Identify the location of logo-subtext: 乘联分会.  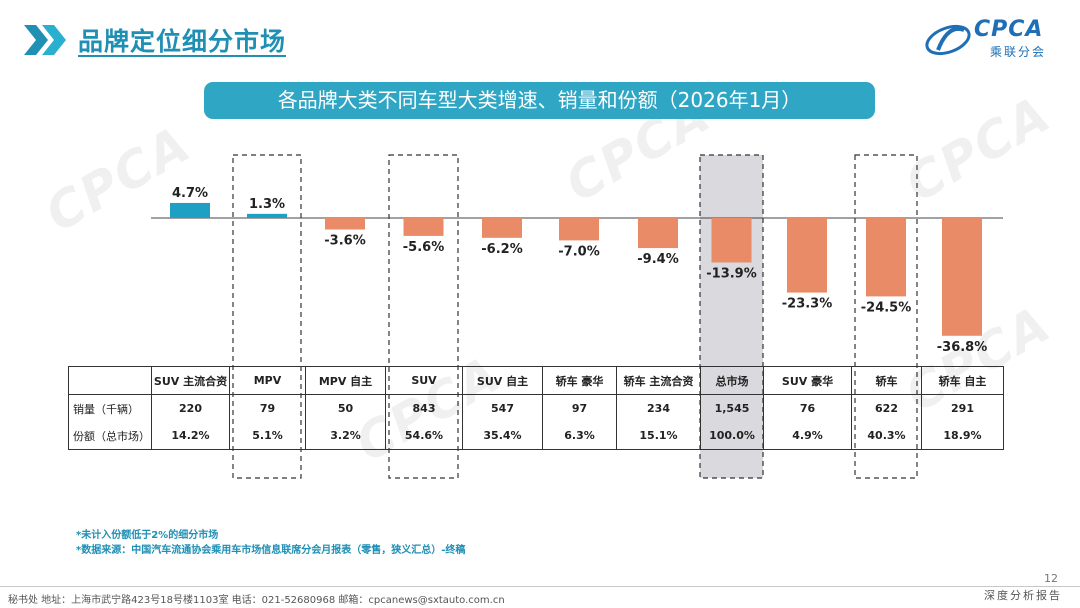
(1018, 52).